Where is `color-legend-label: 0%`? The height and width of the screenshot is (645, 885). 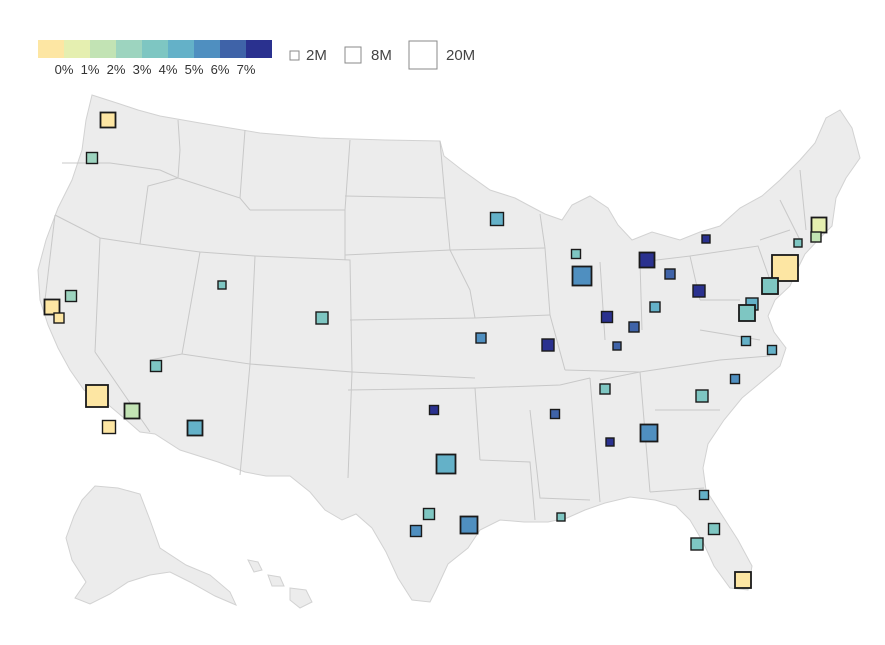
color-legend-label: 0% is located at coordinates (64, 69).